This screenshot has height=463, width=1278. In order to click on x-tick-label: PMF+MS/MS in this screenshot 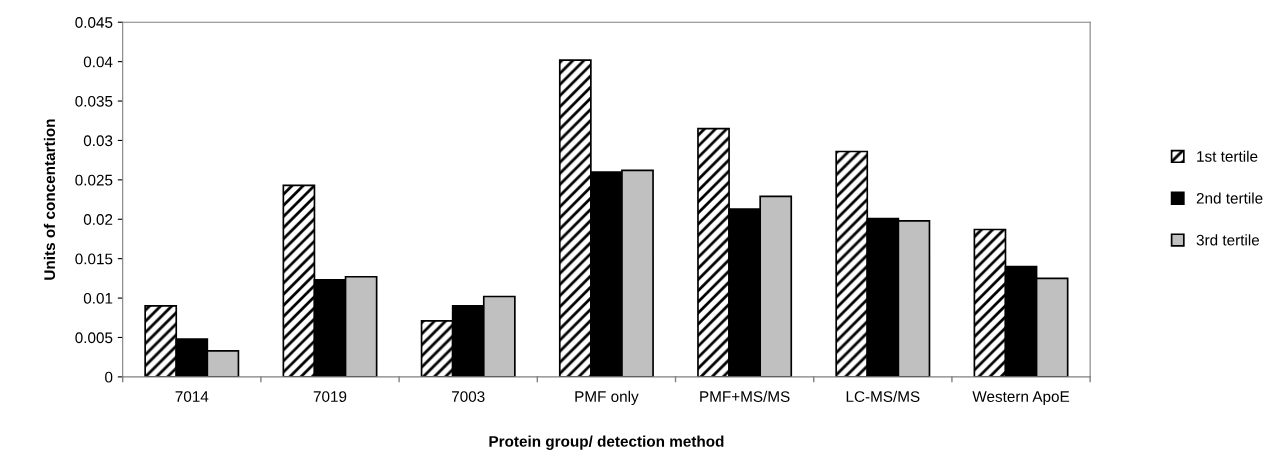, I will do `click(745, 396)`.